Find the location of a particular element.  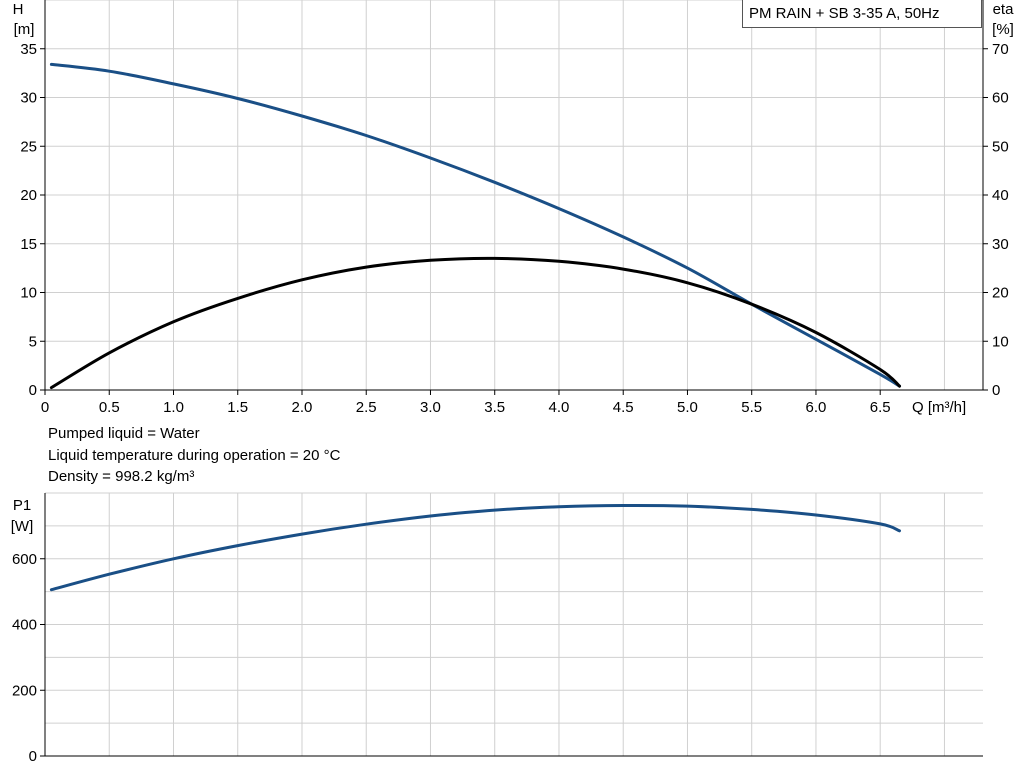

efficiency-curve-line is located at coordinates (475, 323).